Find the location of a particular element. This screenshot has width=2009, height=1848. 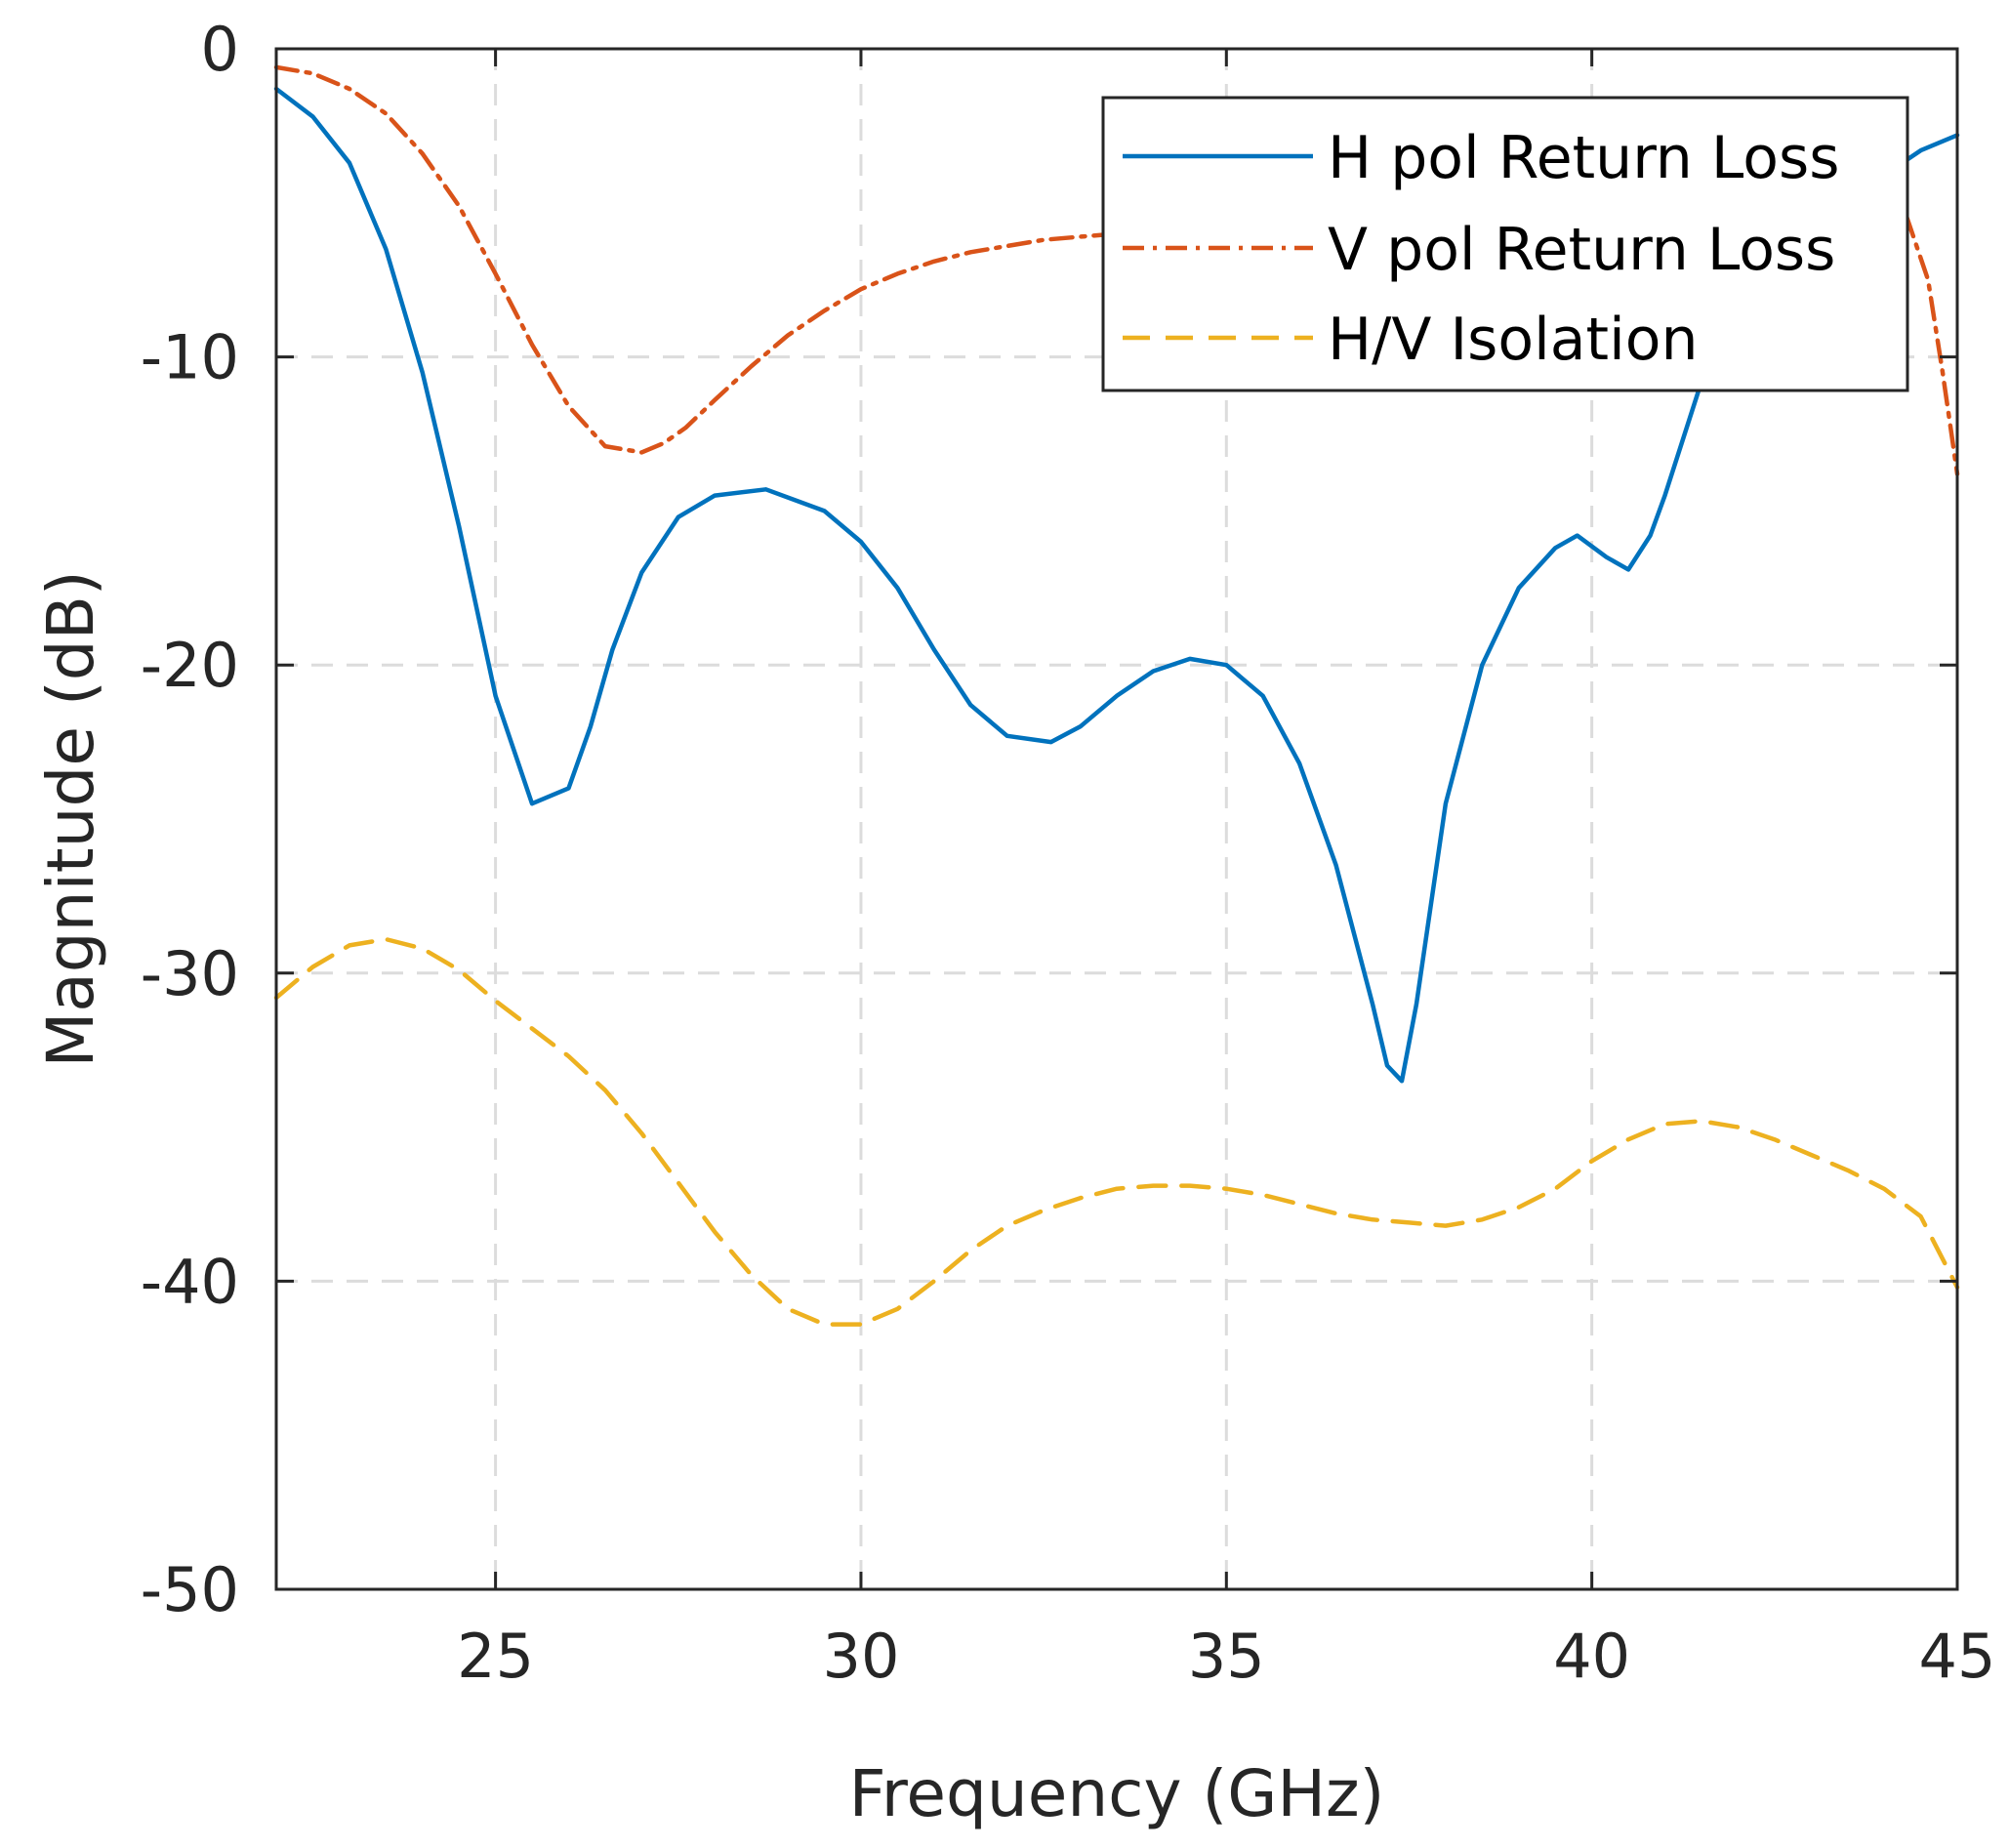

x-axis-title: Frequency (GHz) is located at coordinates (1117, 1793).